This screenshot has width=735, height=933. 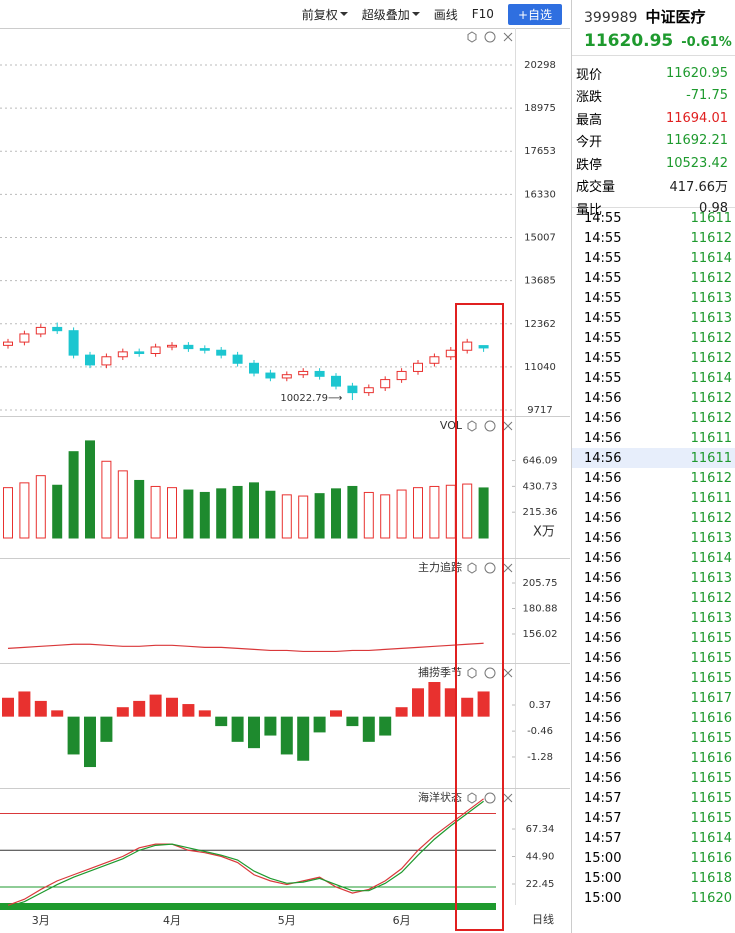 What do you see at coordinates (325, 14) in the screenshot?
I see `toolbar-item: 前复权` at bounding box center [325, 14].